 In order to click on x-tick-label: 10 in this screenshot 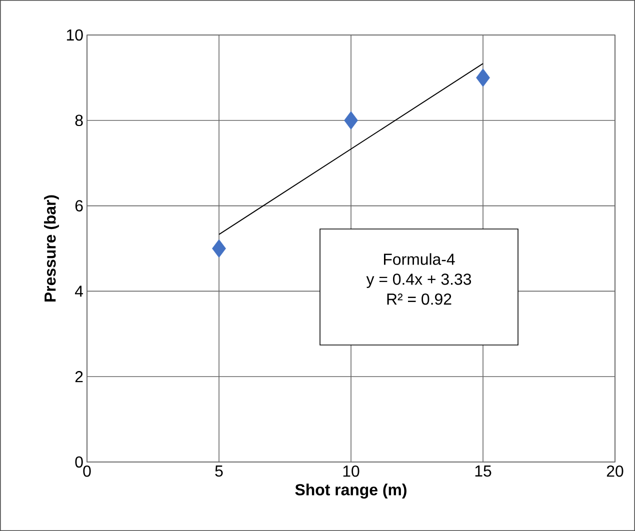, I will do `click(351, 471)`.